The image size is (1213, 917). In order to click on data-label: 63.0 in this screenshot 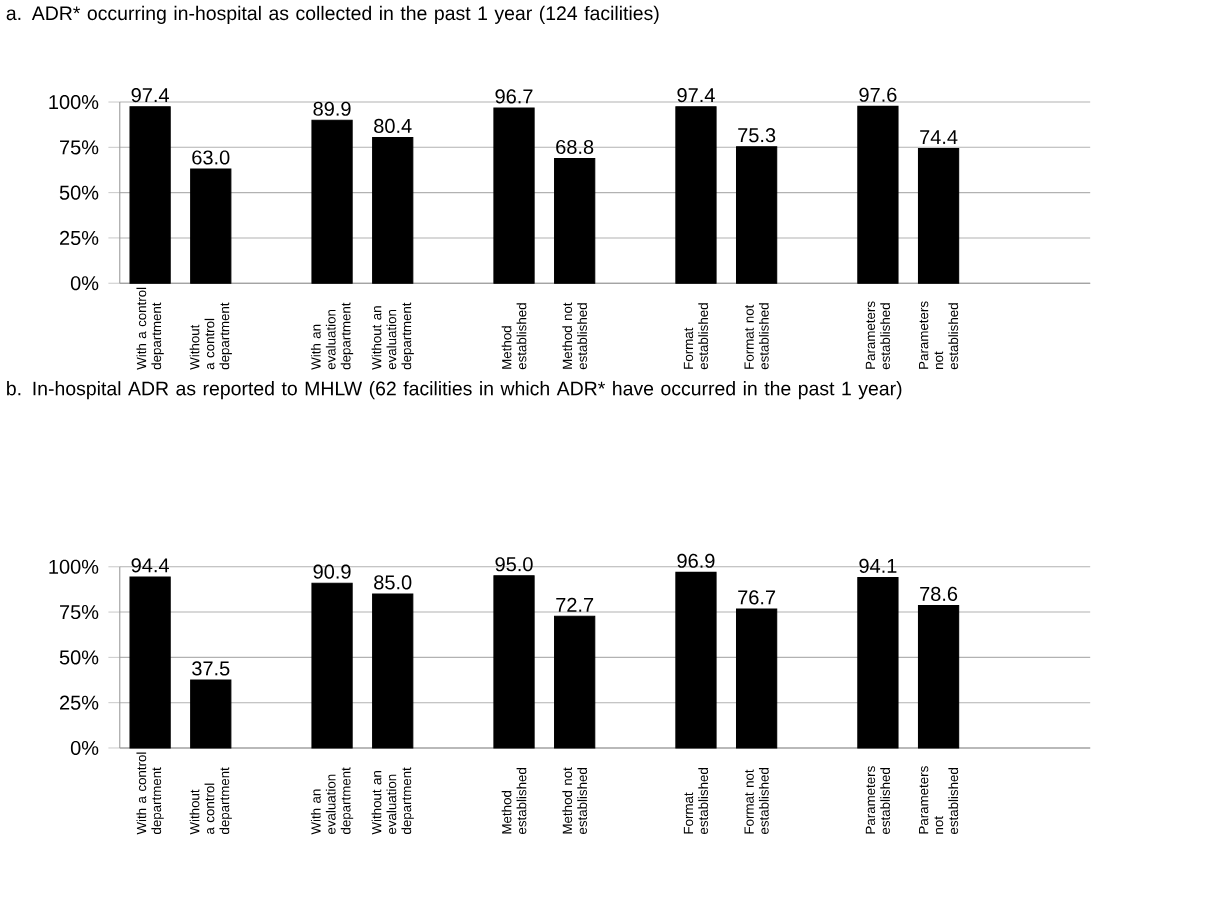, I will do `click(211, 157)`.